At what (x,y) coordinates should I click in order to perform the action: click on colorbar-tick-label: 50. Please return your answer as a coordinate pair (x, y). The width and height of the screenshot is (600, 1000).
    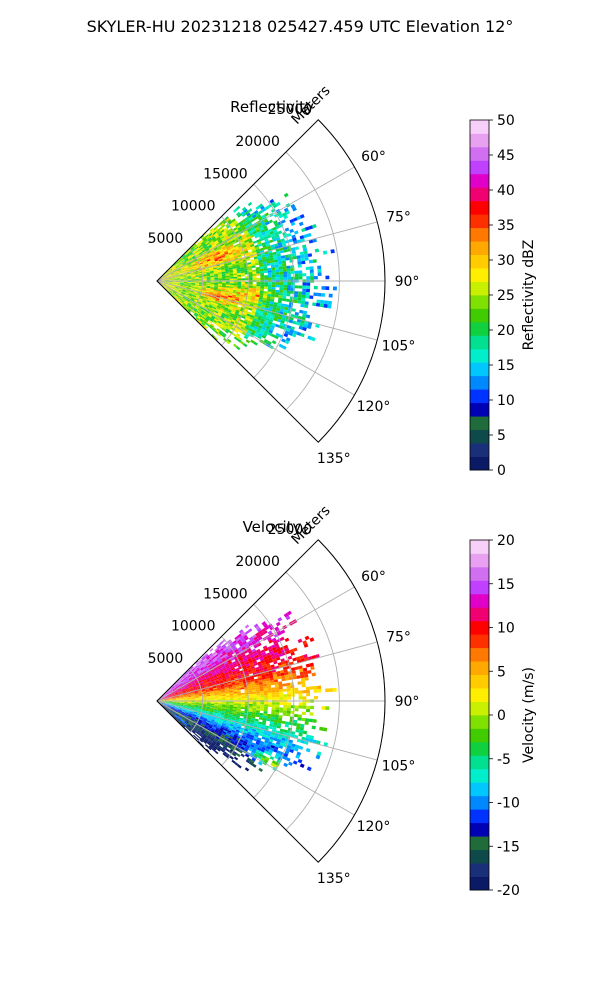
    Looking at the image, I should click on (506, 121).